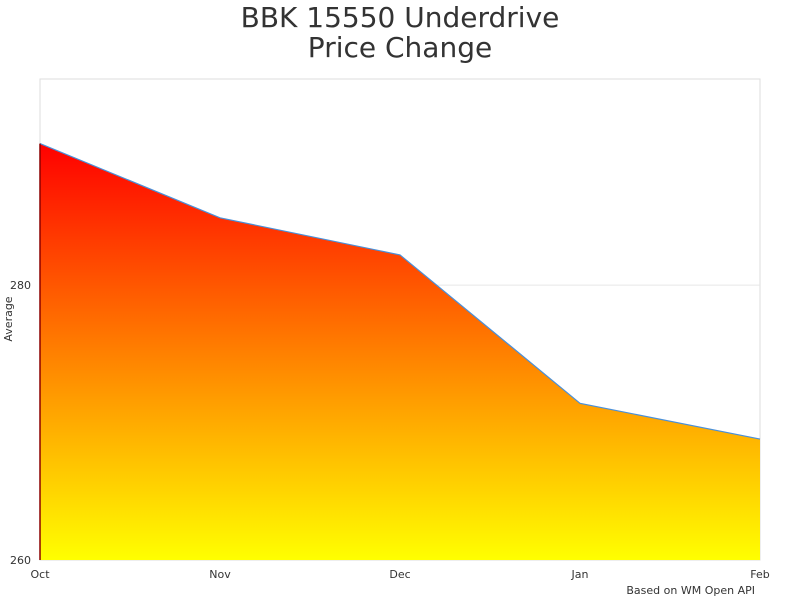 The width and height of the screenshot is (800, 600). I want to click on x-tick-label: Dec, so click(399, 574).